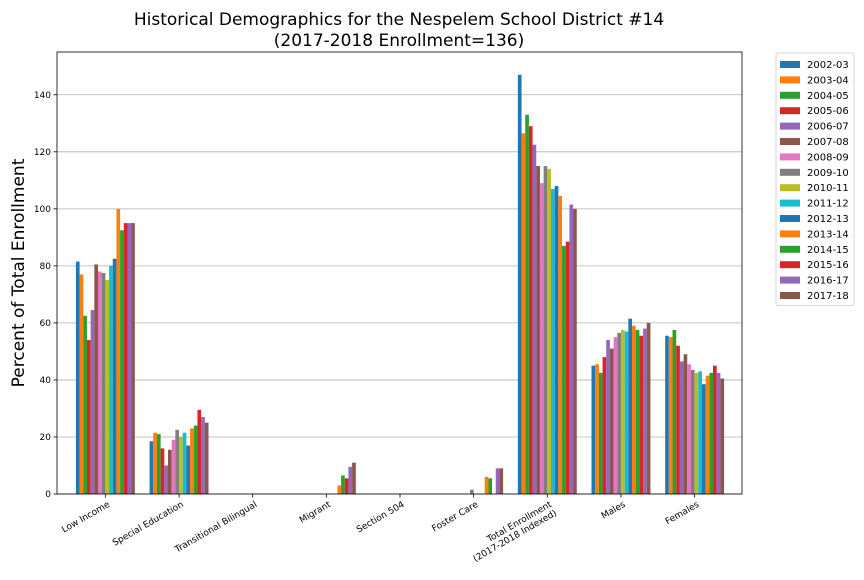 Image resolution: width=864 pixels, height=580 pixels. I want to click on y-tick-label: 20, so click(46, 438).